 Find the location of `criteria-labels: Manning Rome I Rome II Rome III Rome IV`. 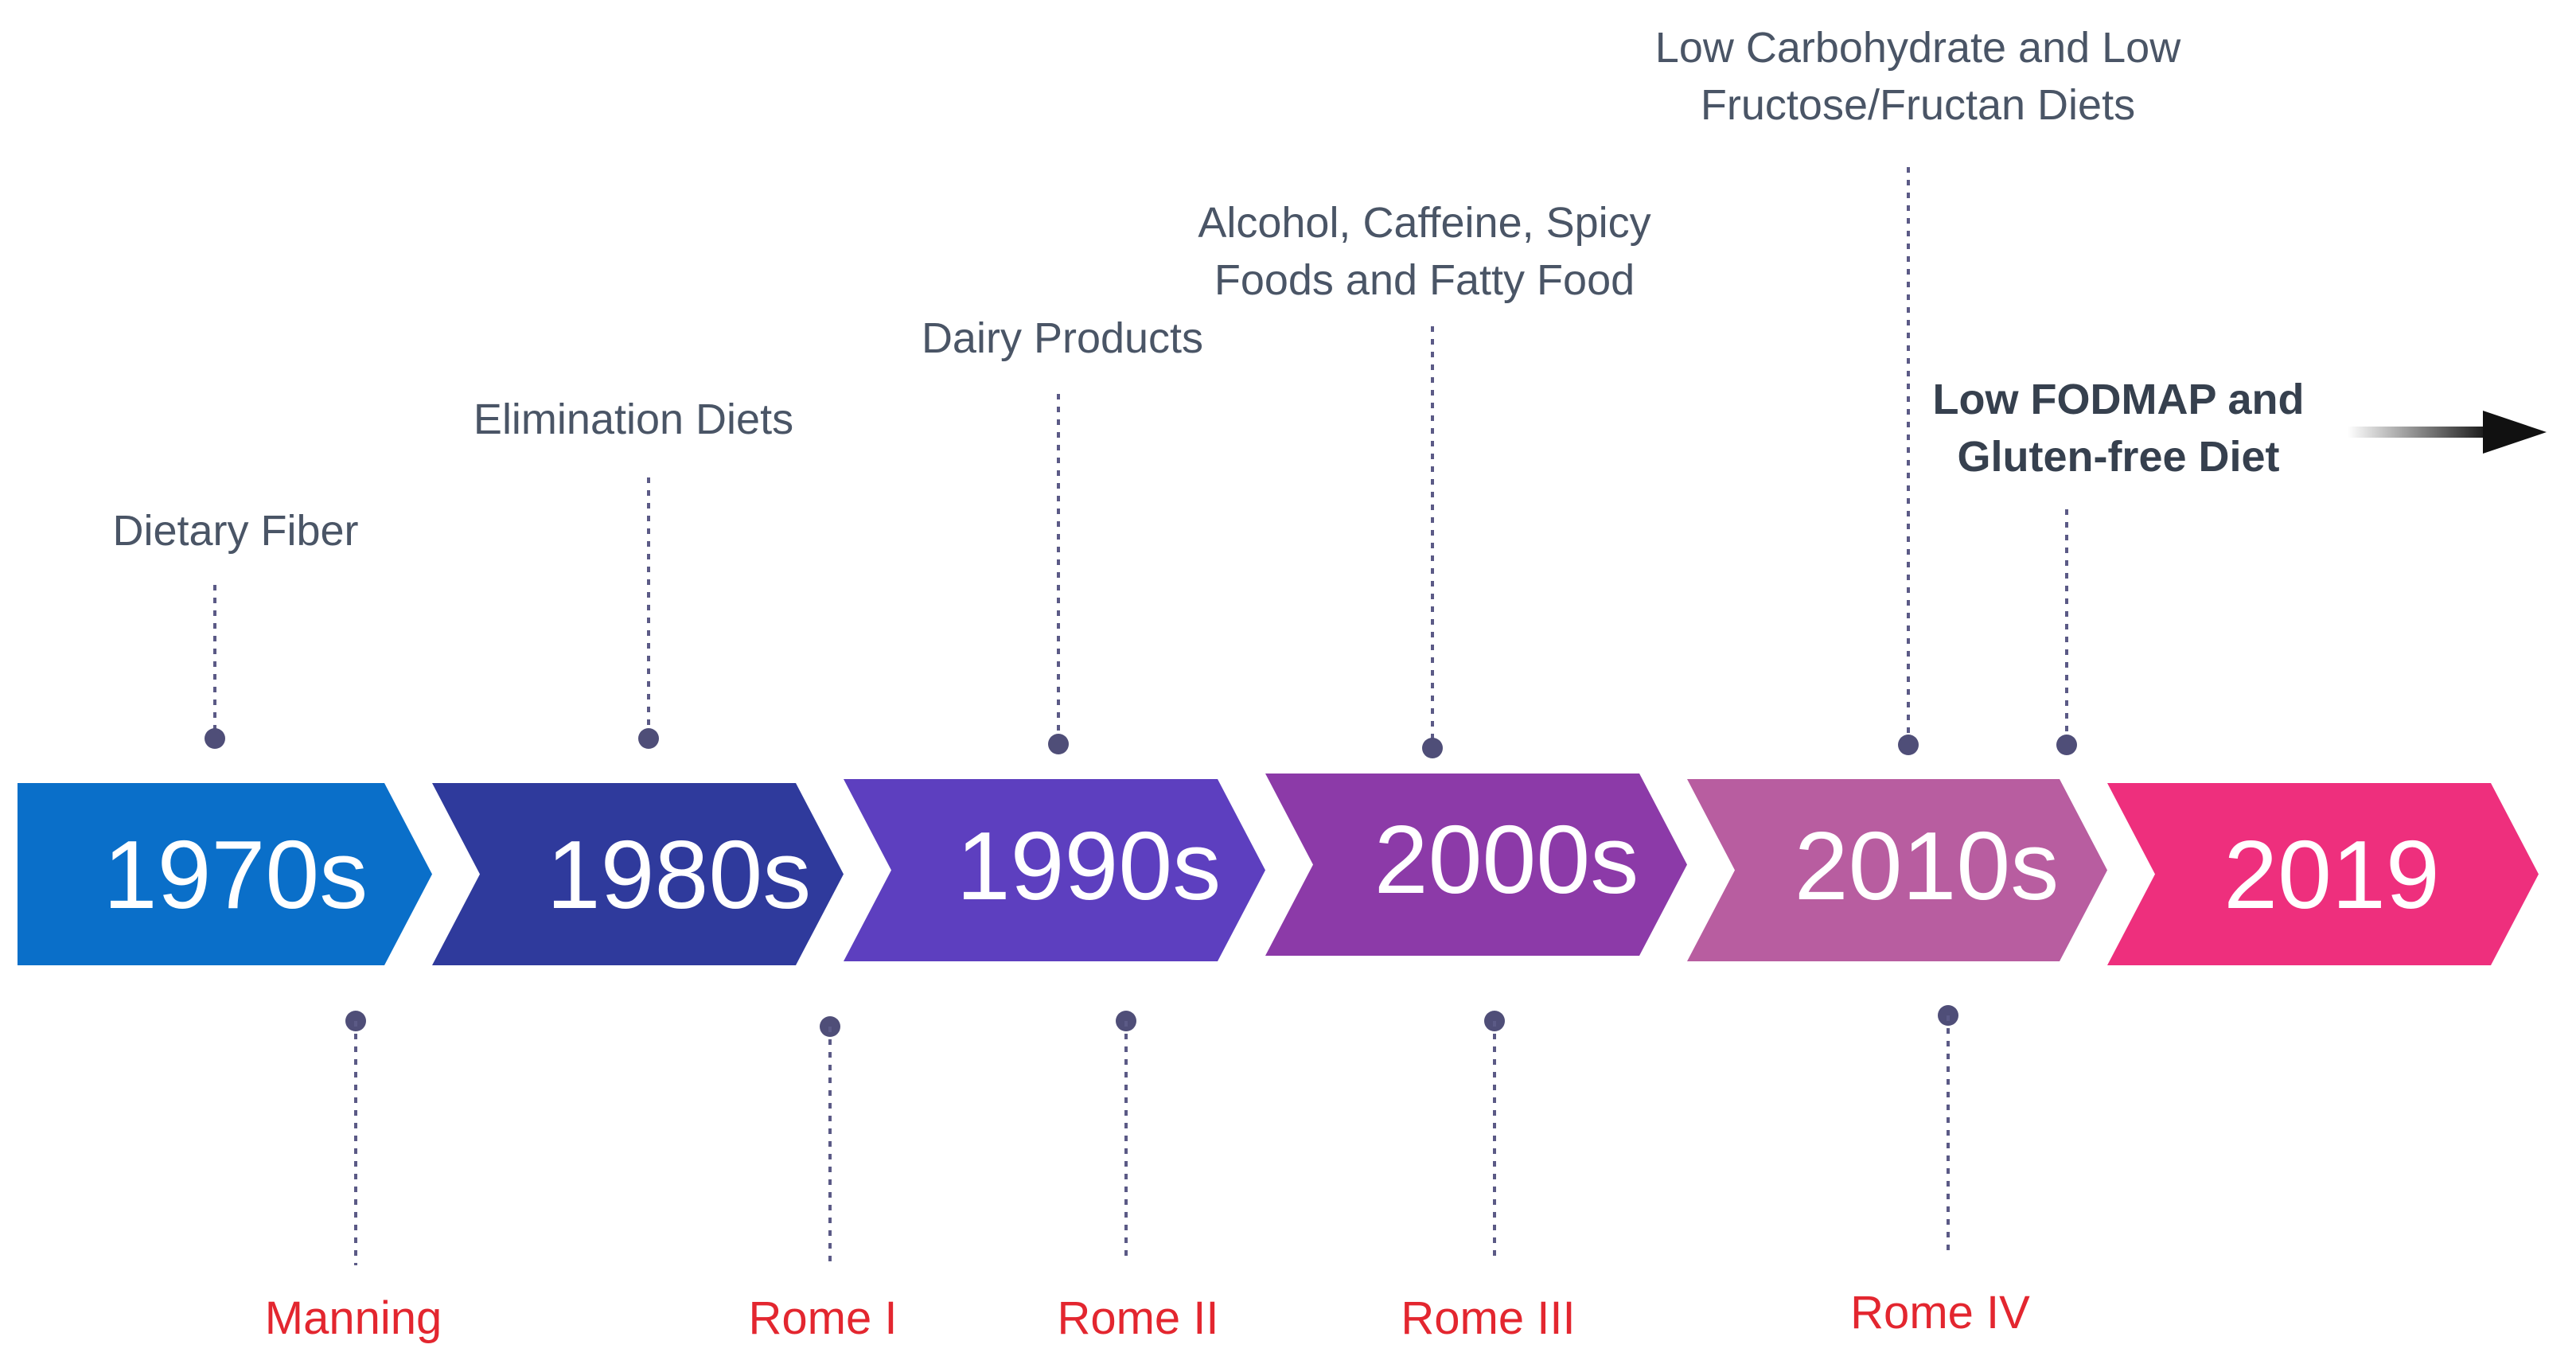

criteria-labels: Manning Rome I Rome II Rome III Rome IV is located at coordinates (1147, 1315).